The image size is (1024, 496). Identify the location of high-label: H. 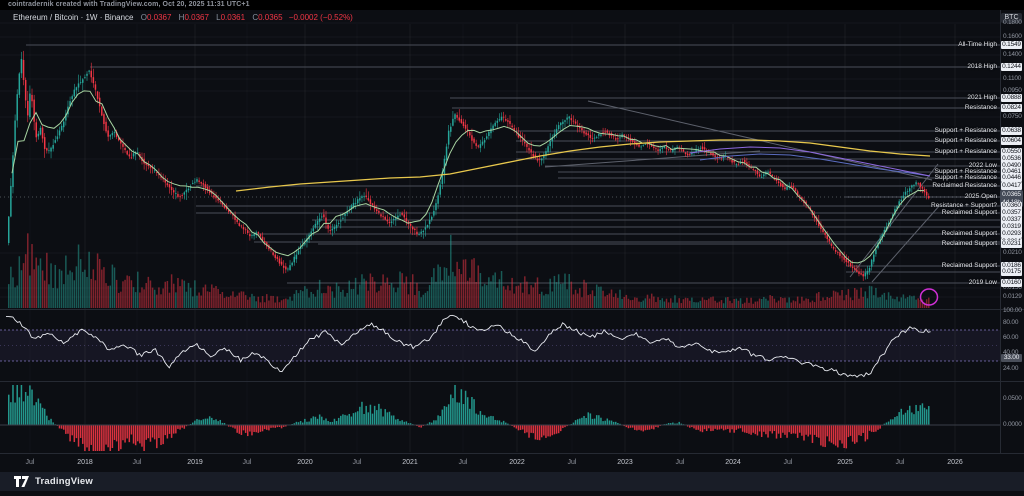
(181, 17).